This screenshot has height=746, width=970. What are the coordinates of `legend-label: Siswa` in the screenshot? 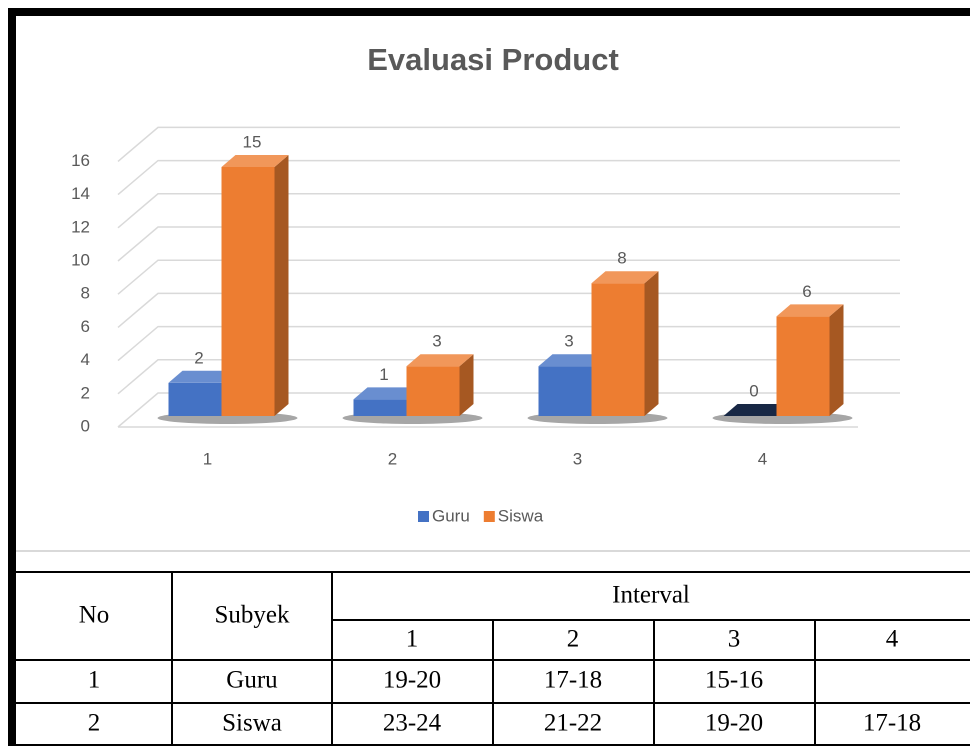 It's located at (521, 515).